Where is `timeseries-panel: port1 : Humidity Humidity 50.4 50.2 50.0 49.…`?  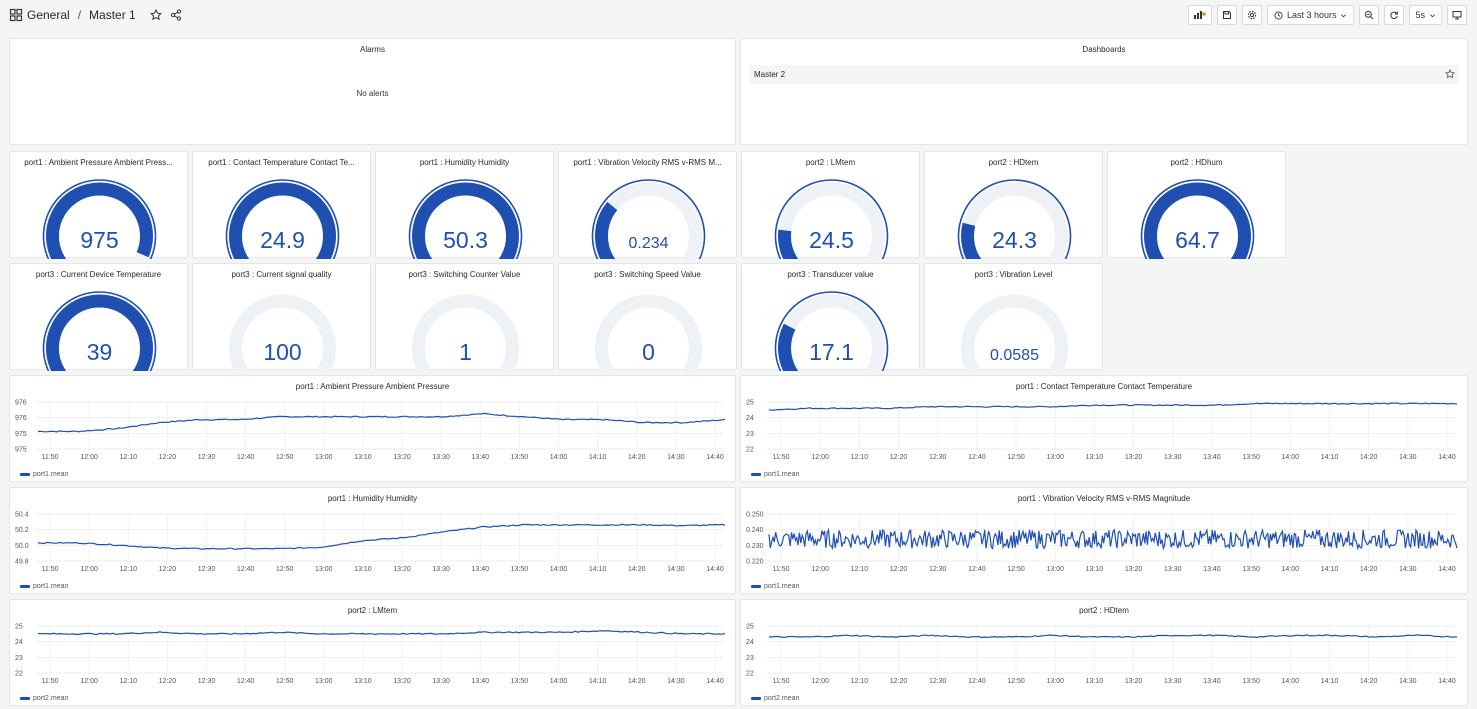
timeseries-panel: port1 : Humidity Humidity 50.4 50.2 50.0 49.… is located at coordinates (372, 540).